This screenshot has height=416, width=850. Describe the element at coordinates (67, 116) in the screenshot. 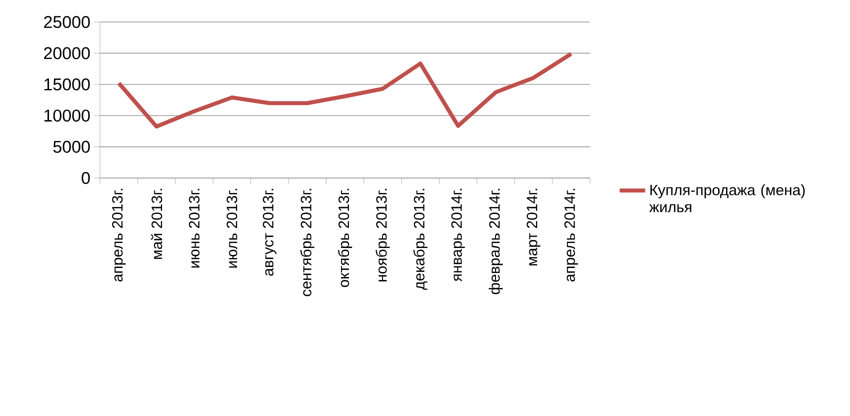

I see `y-tick-label: 10000` at that location.